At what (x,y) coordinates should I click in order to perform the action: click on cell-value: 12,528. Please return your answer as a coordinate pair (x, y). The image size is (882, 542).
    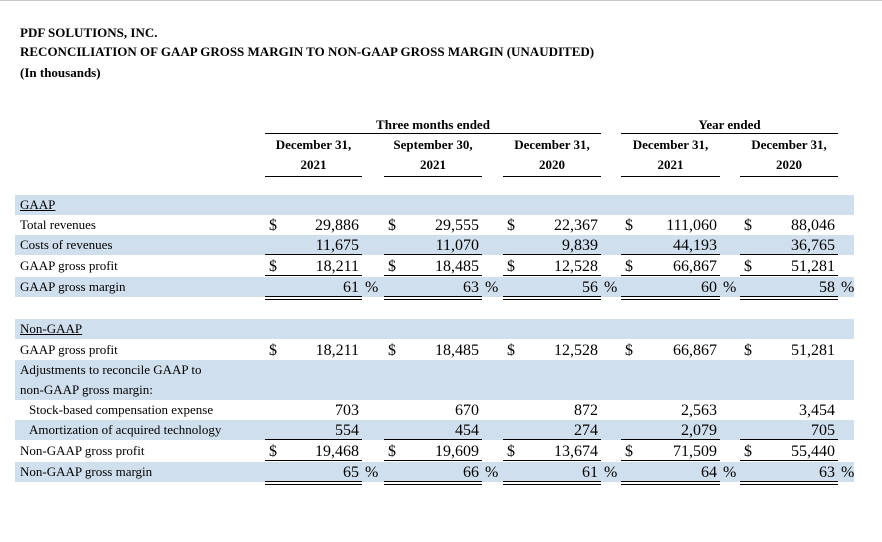
    Looking at the image, I should click on (576, 266).